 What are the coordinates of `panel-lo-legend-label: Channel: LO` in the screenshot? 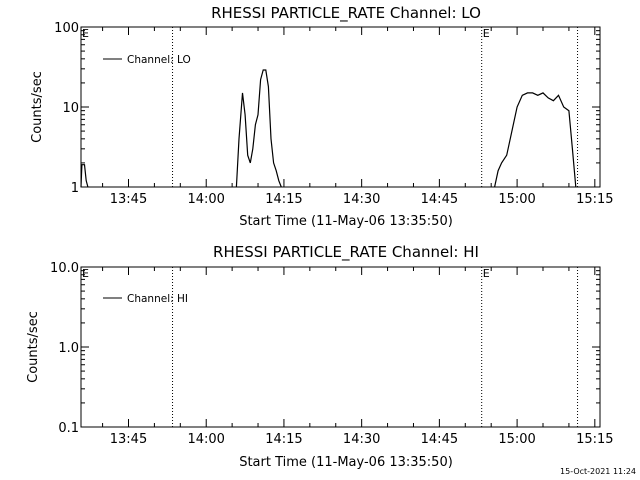 It's located at (159, 60).